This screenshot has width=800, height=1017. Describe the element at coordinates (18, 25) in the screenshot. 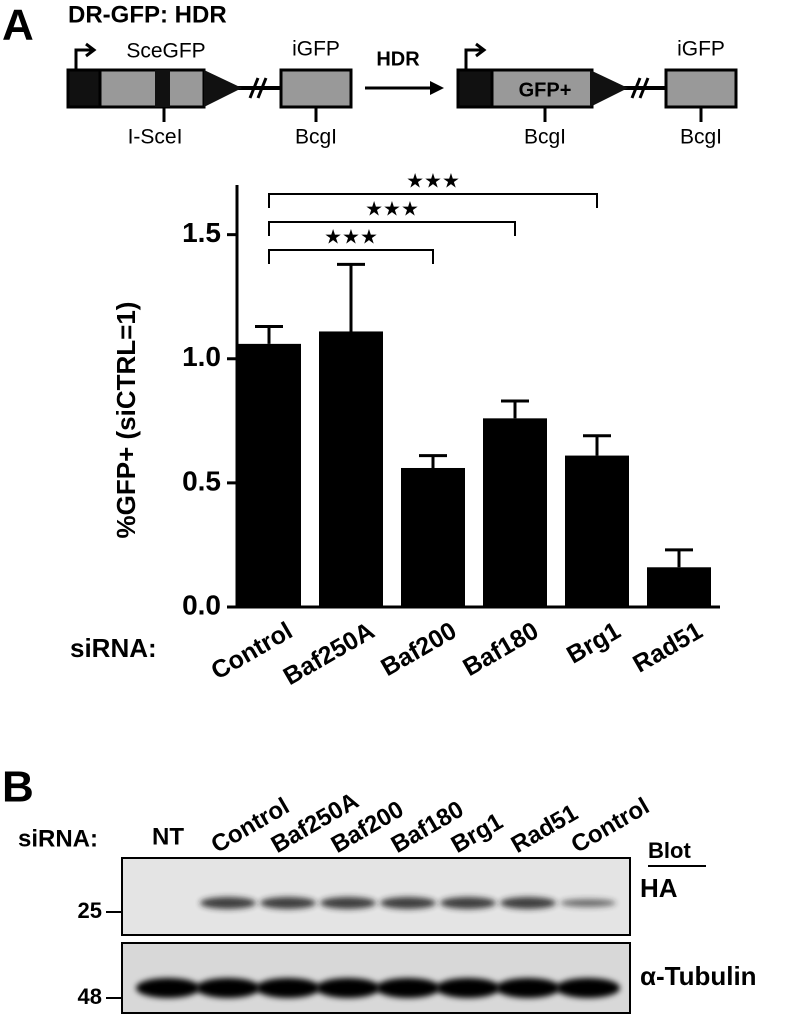

I see `panel-label: A` at that location.